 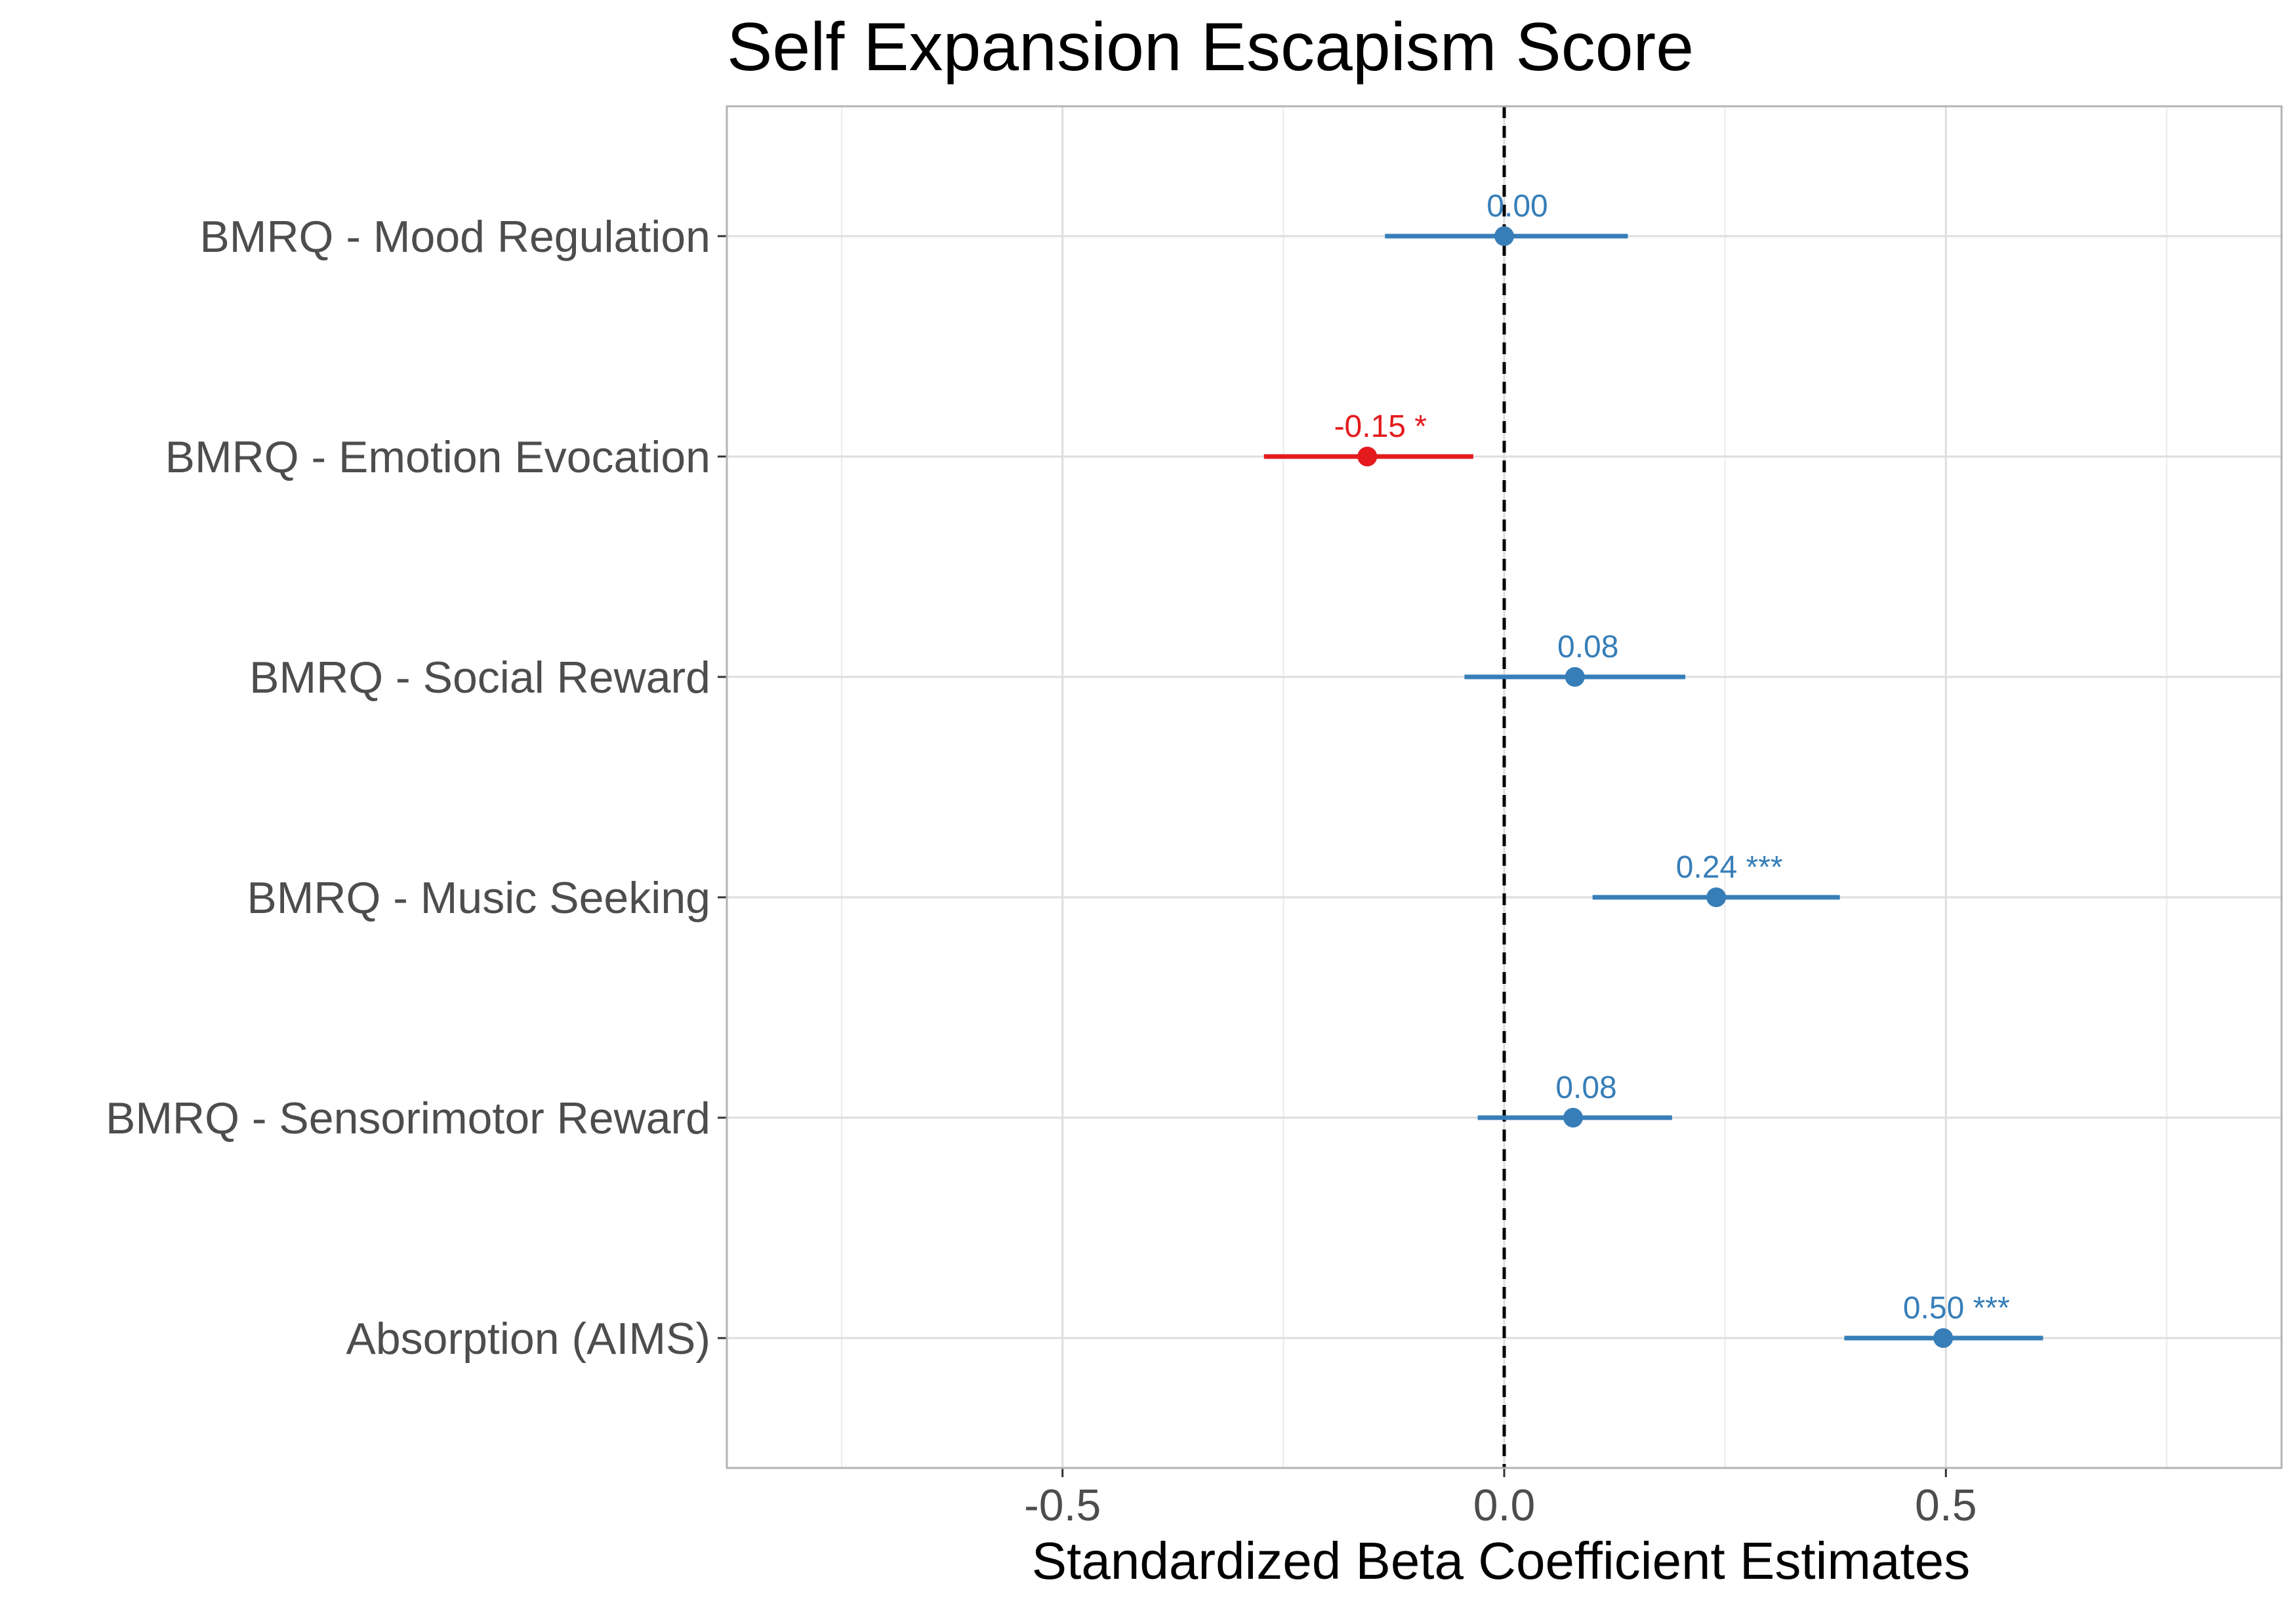 I want to click on estimate-label: -0.15 *, so click(x=1380, y=426).